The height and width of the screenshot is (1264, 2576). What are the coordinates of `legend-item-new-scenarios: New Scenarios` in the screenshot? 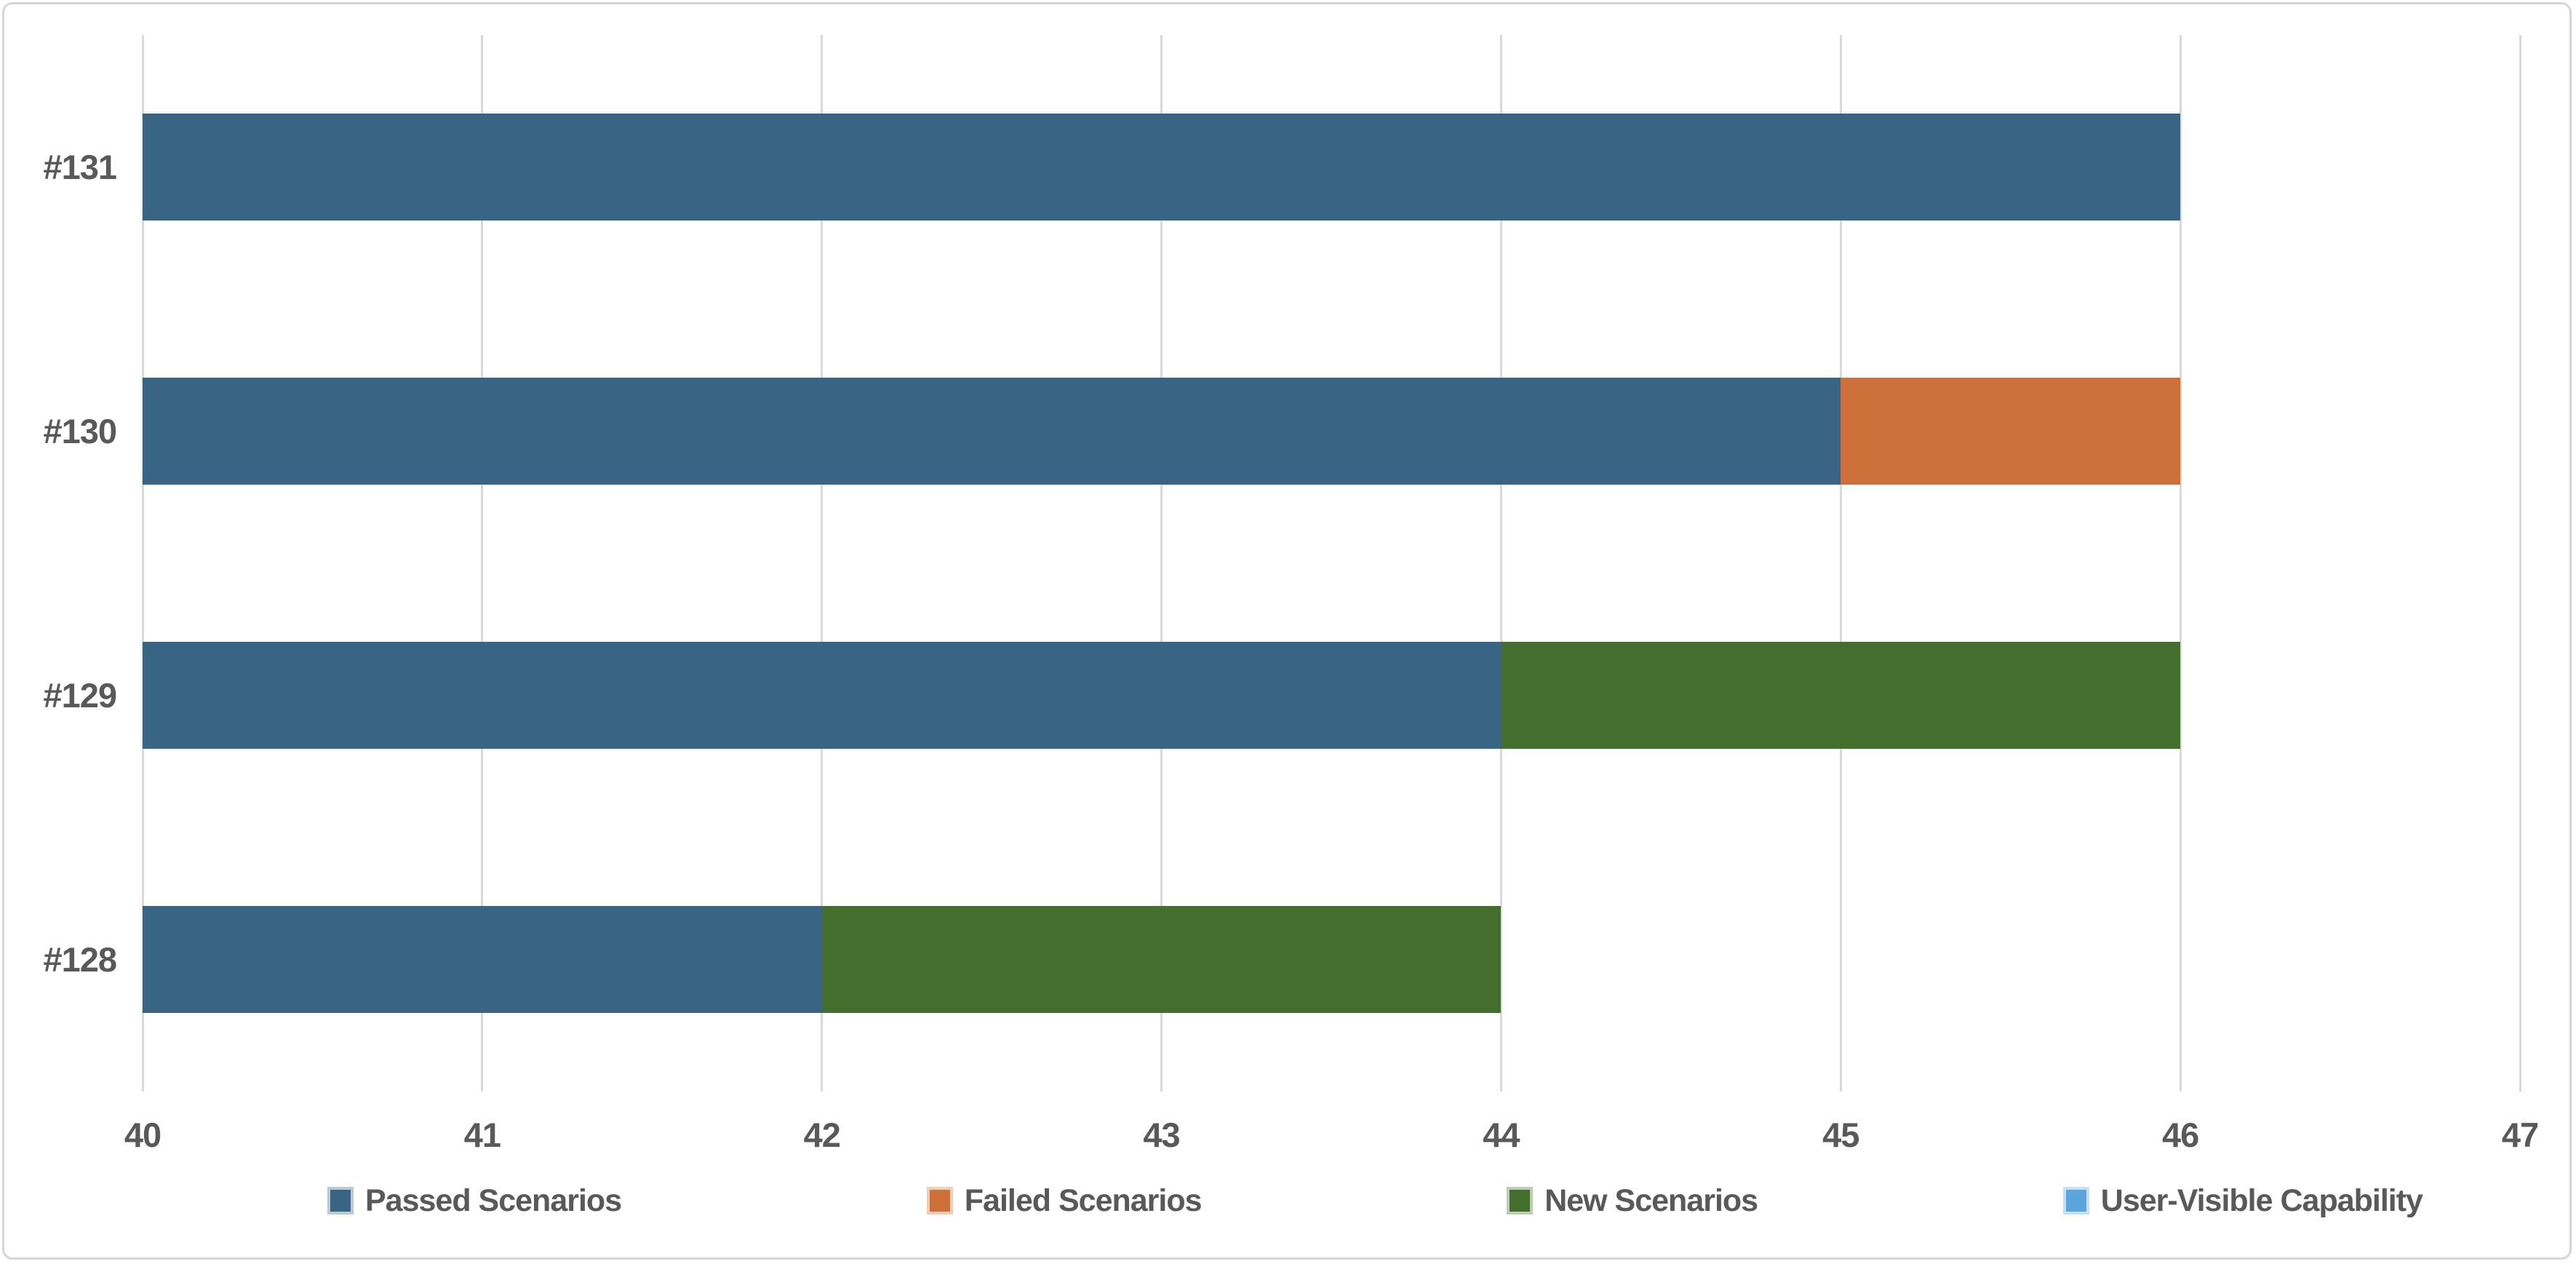 It's located at (1632, 1201).